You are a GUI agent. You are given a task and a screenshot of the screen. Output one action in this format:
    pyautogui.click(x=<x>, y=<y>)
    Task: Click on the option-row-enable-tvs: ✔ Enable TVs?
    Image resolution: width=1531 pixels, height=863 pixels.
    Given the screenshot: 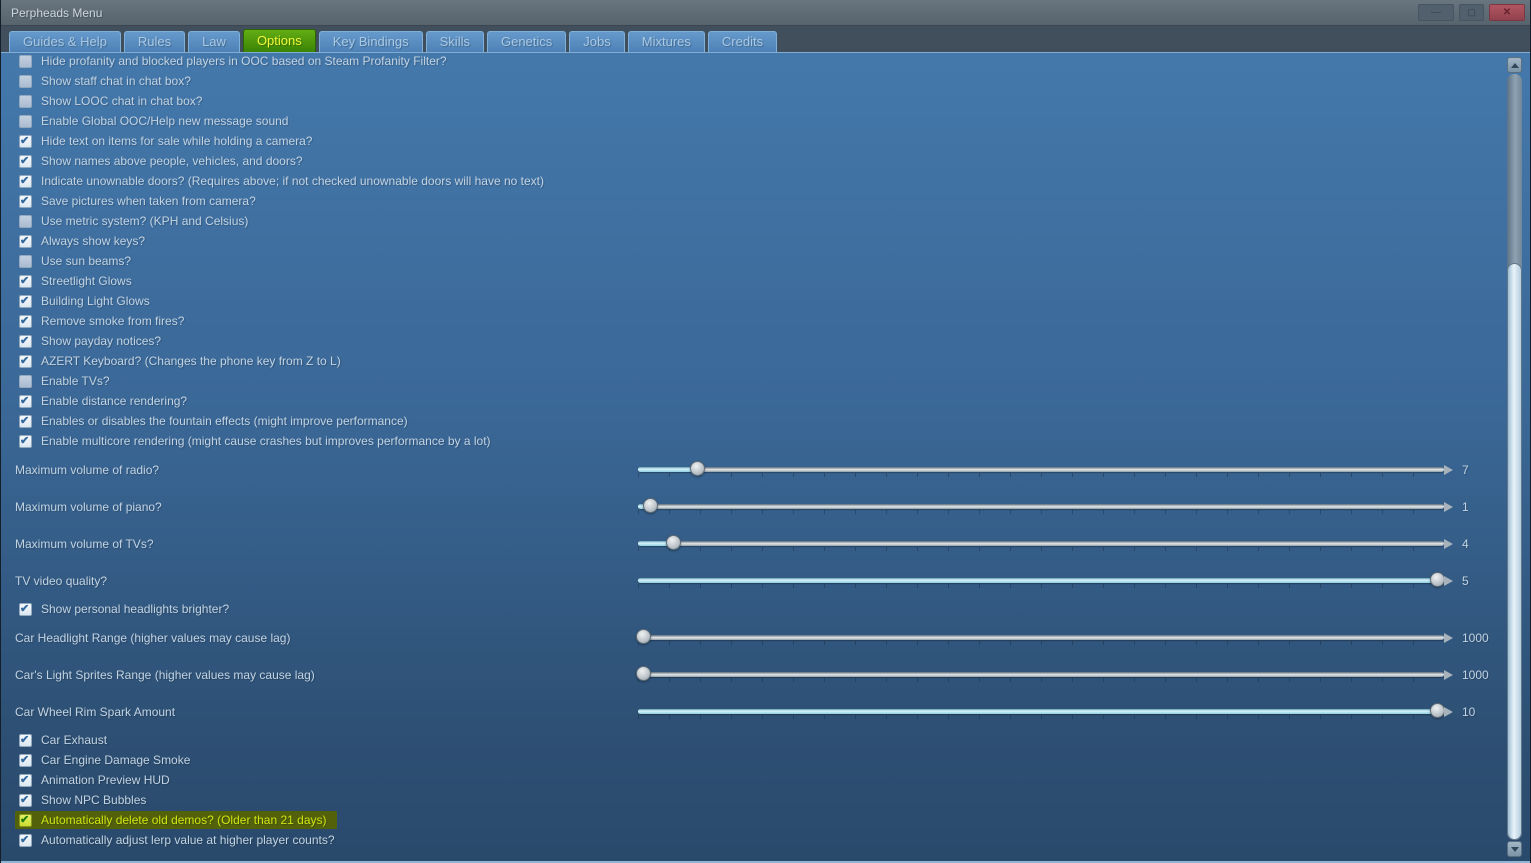 What is the action you would take?
    pyautogui.click(x=765, y=381)
    